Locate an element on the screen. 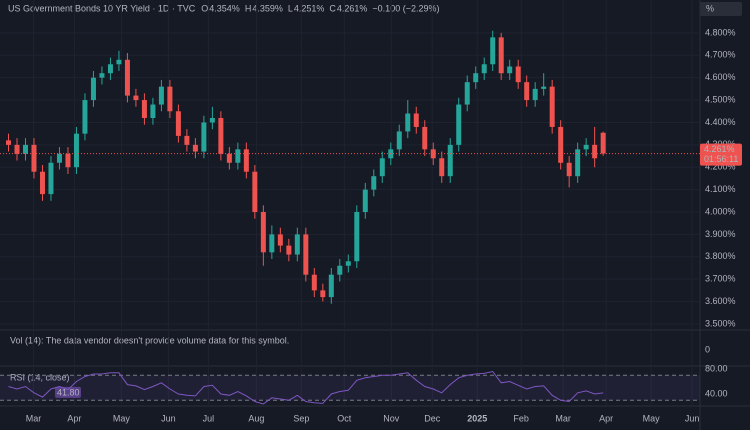 This screenshot has height=430, width=750. unit-button is located at coordinates (721, 9).